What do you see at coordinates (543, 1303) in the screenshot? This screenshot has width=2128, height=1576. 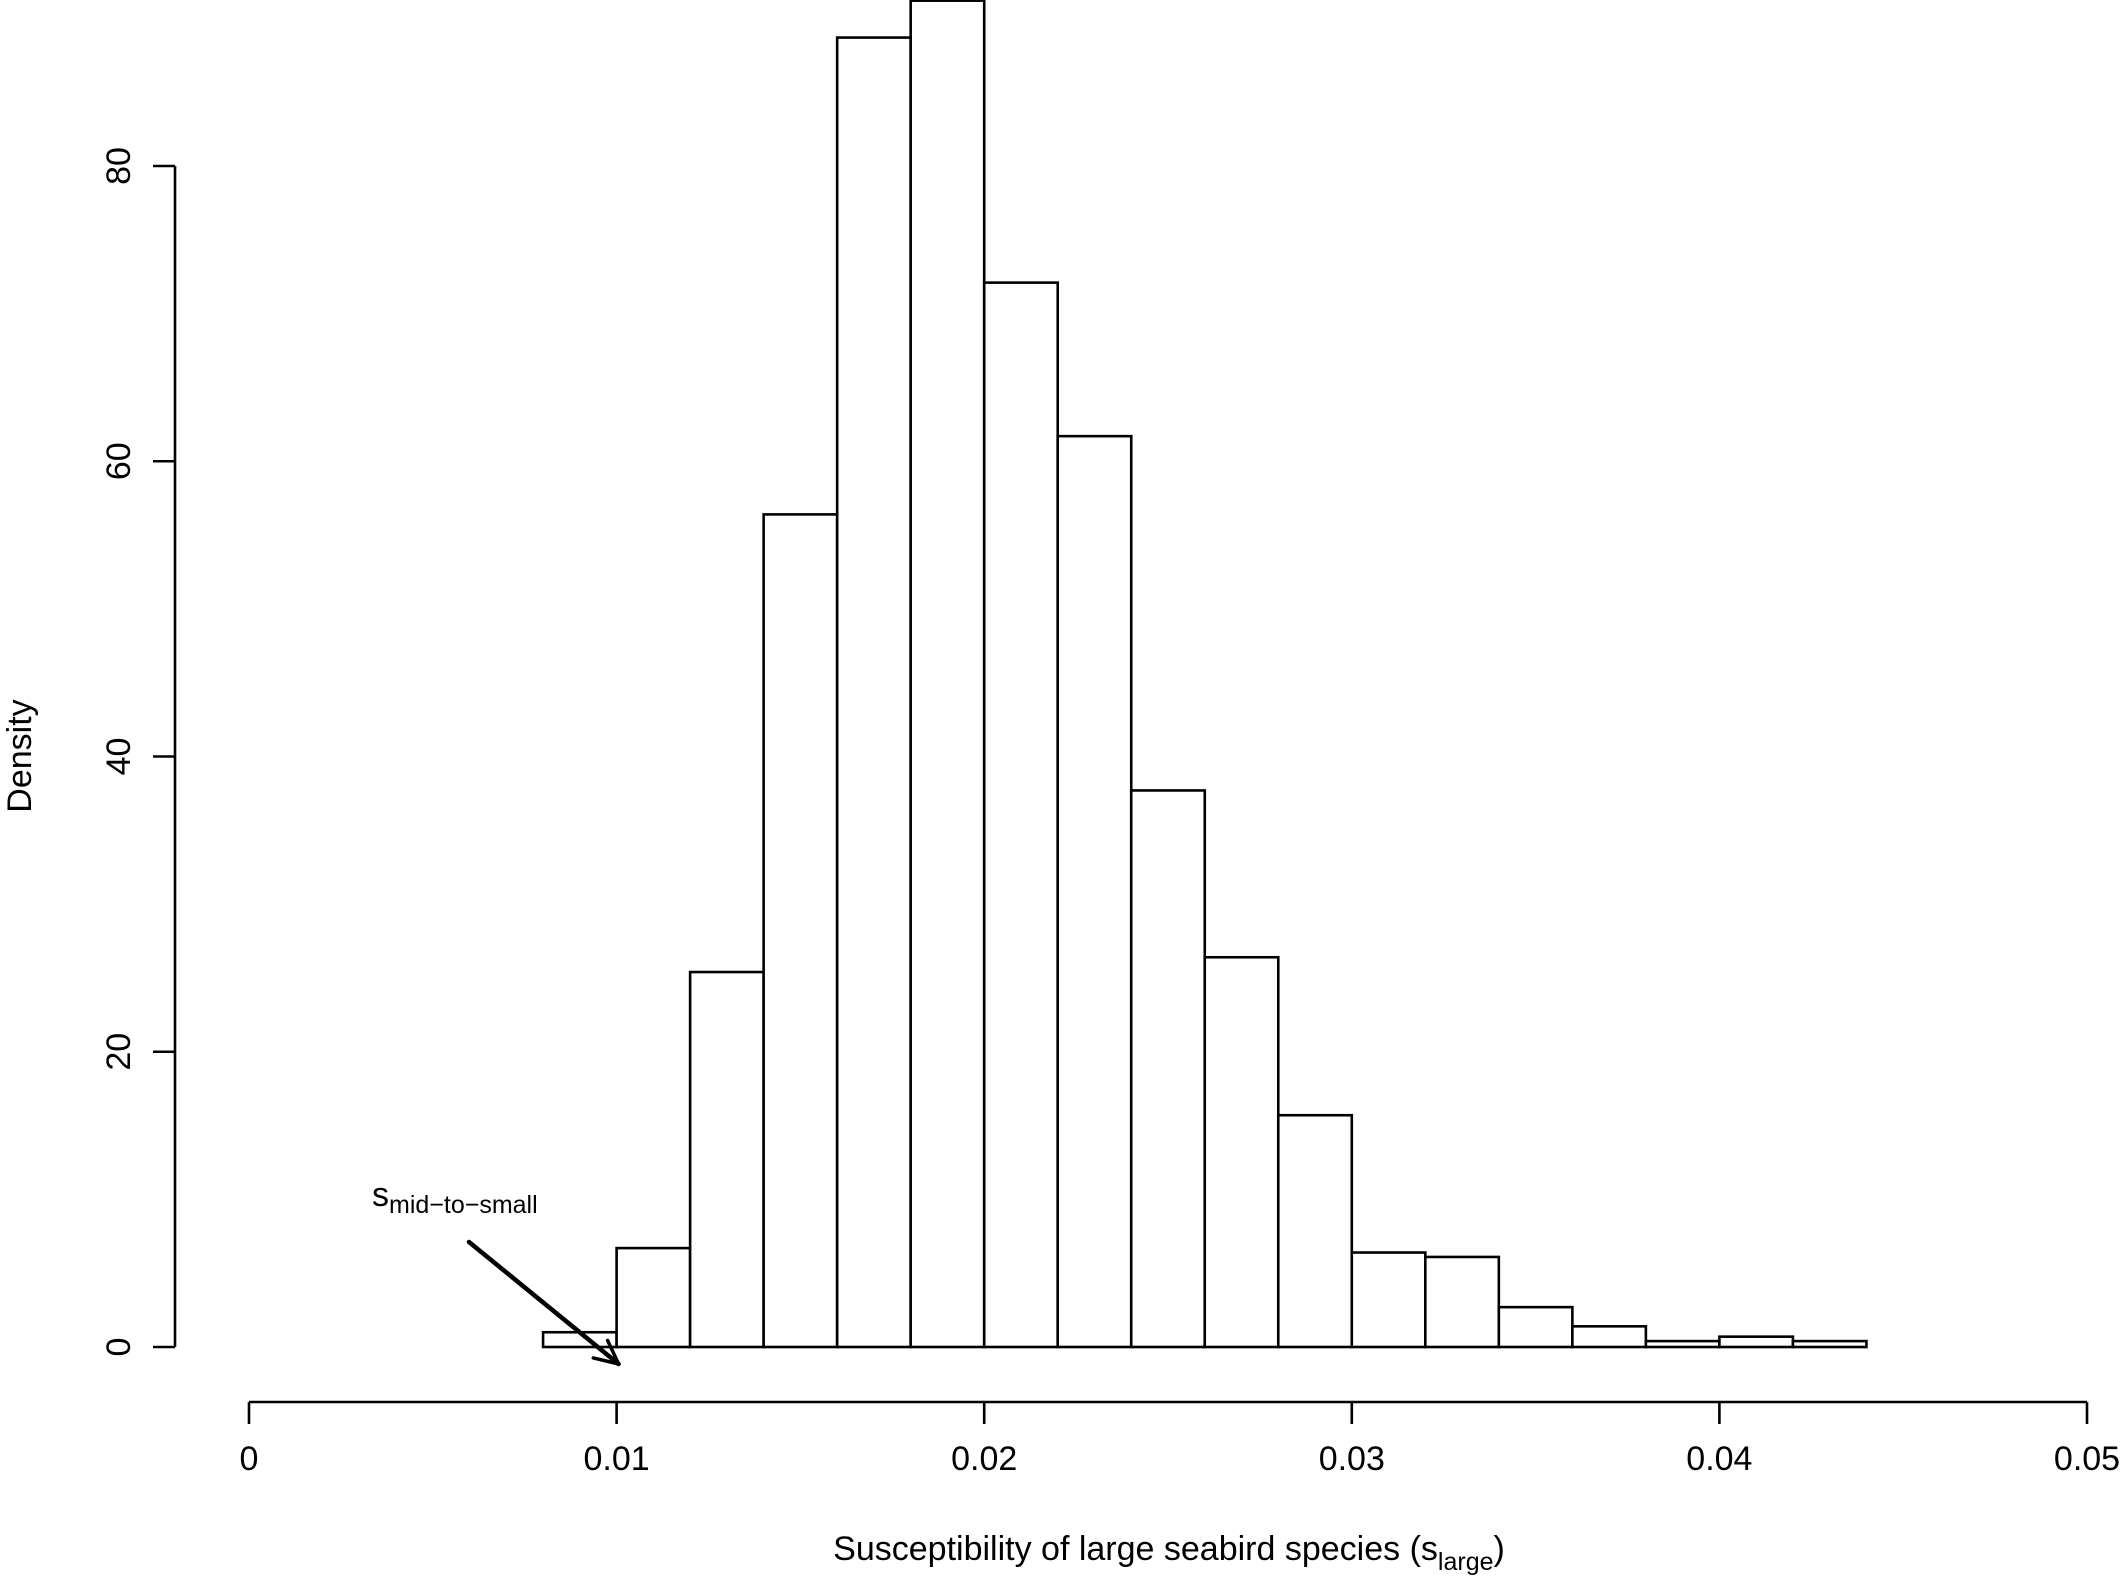 I see `annotation-arrow` at bounding box center [543, 1303].